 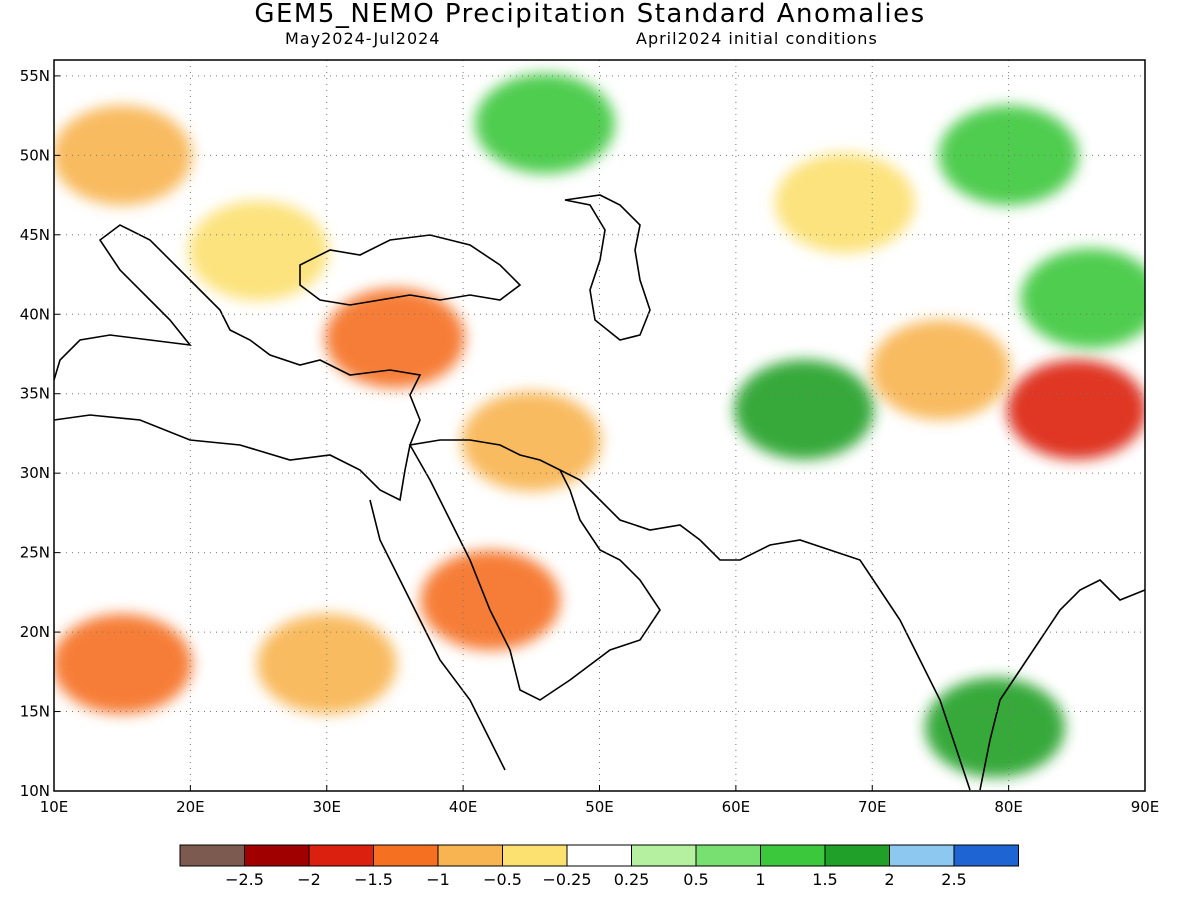 I want to click on x-tick-label: 90E, so click(x=1145, y=807).